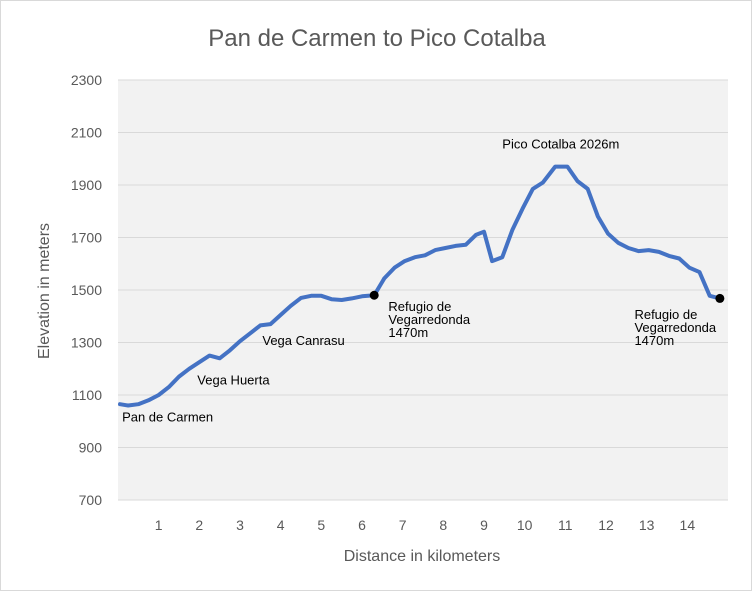  What do you see at coordinates (44, 291) in the screenshot?
I see `y-axis-title: Elevation in meters` at bounding box center [44, 291].